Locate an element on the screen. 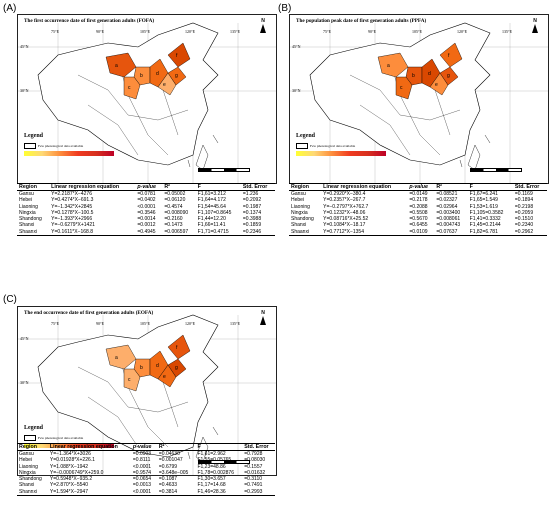  table-cell: F1,54=45.64 is located at coordinates (211, 206).